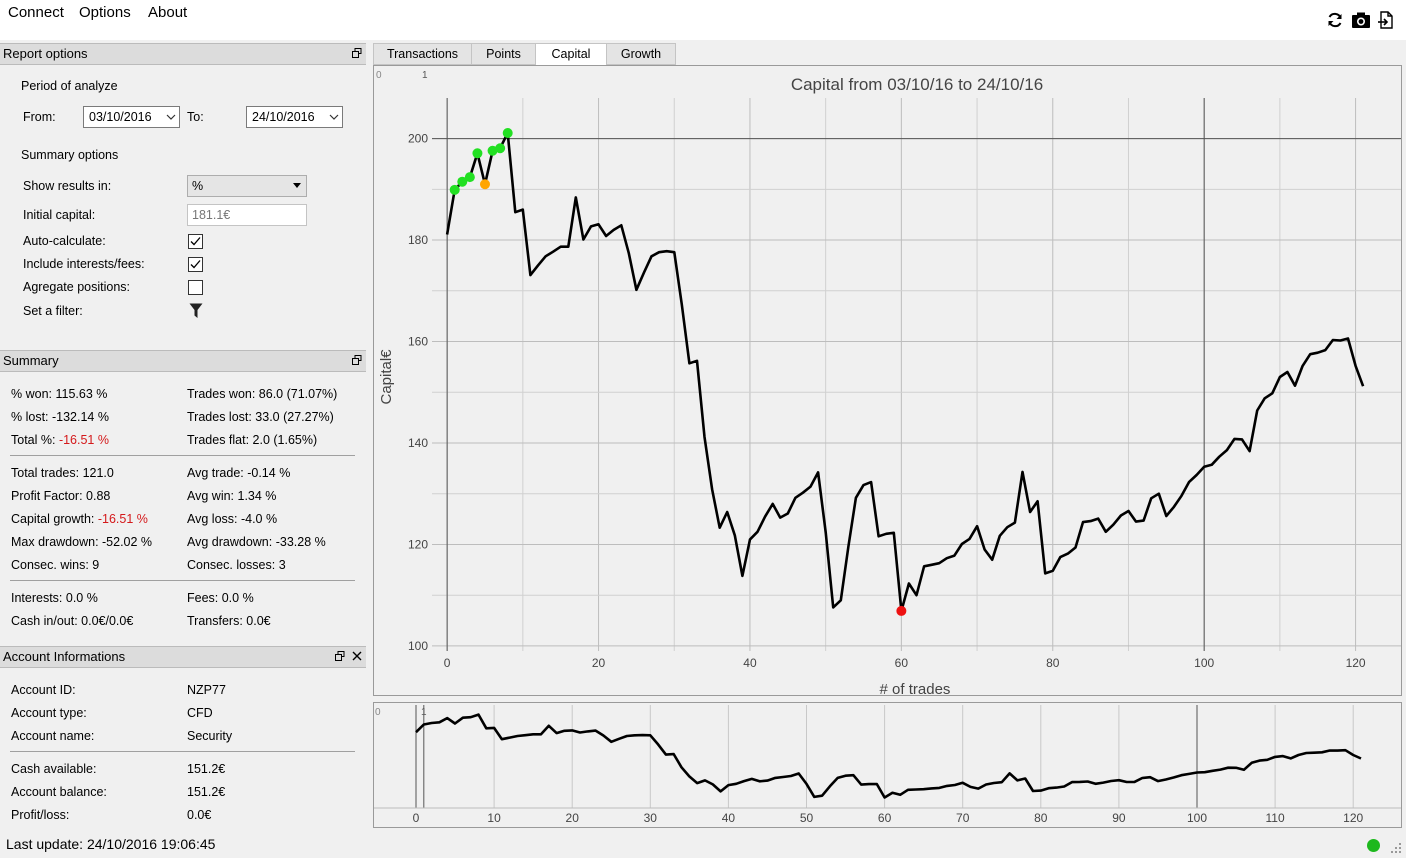 The height and width of the screenshot is (858, 1406). What do you see at coordinates (198, 186) in the screenshot?
I see `show-results-value: %` at bounding box center [198, 186].